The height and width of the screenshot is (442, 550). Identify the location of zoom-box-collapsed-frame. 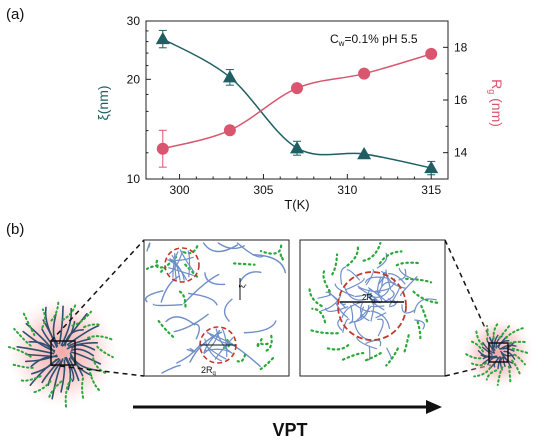
(372, 308).